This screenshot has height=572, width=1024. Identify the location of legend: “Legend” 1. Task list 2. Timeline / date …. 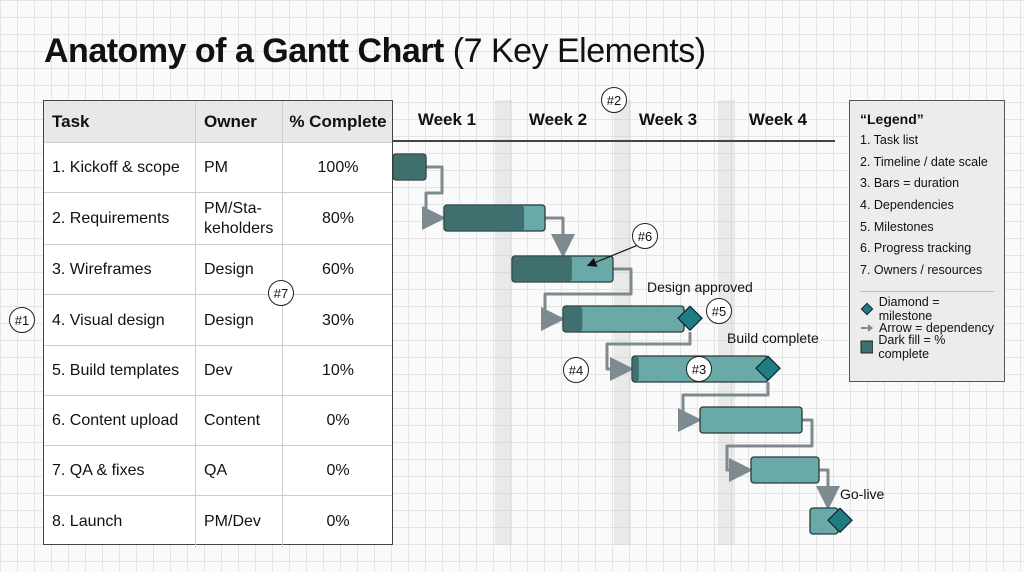
(927, 241).